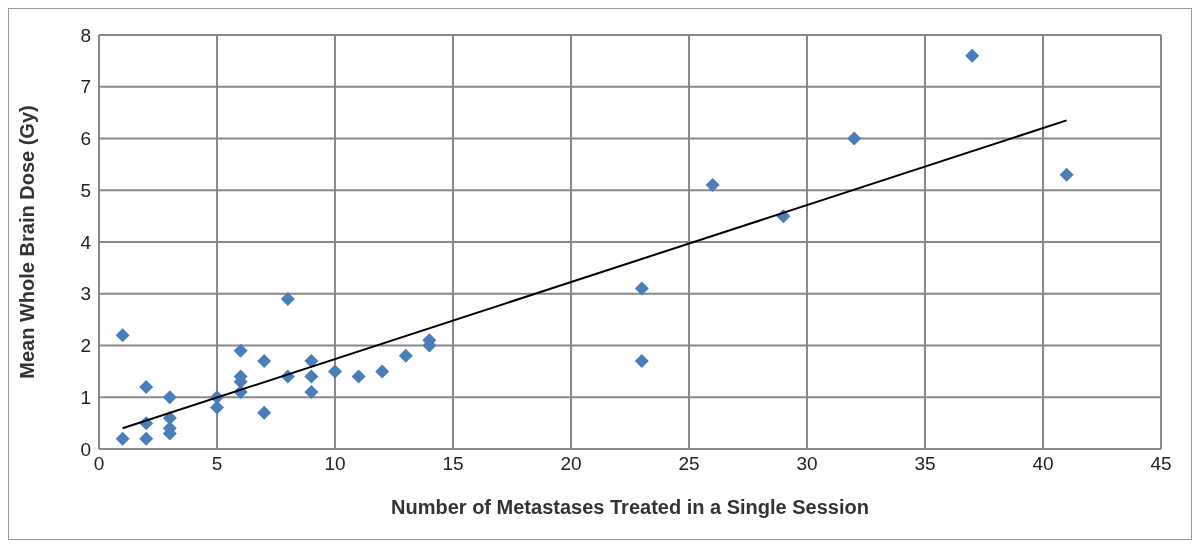 Image resolution: width=1200 pixels, height=548 pixels. I want to click on y-tick-label: 6, so click(85, 139).